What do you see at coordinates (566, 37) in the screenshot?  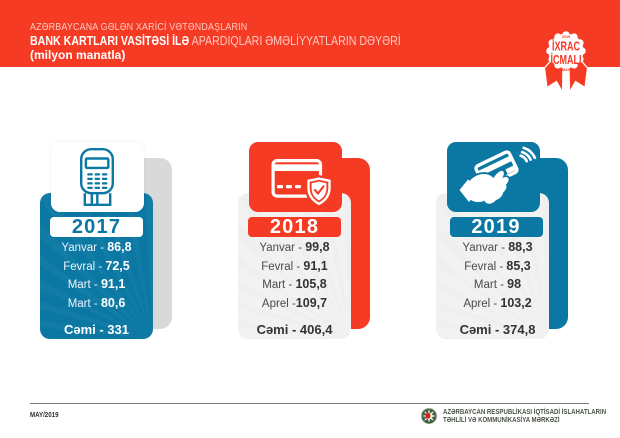 I see `svg-text: 2019` at bounding box center [566, 37].